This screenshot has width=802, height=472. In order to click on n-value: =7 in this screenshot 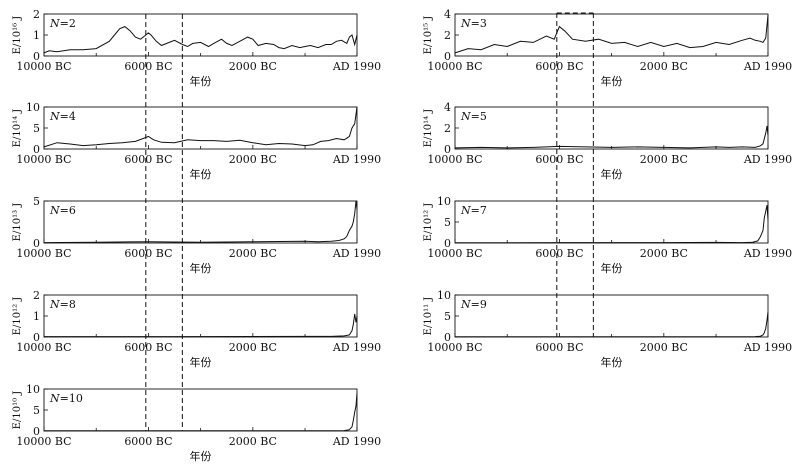, I will do `click(479, 210)`.